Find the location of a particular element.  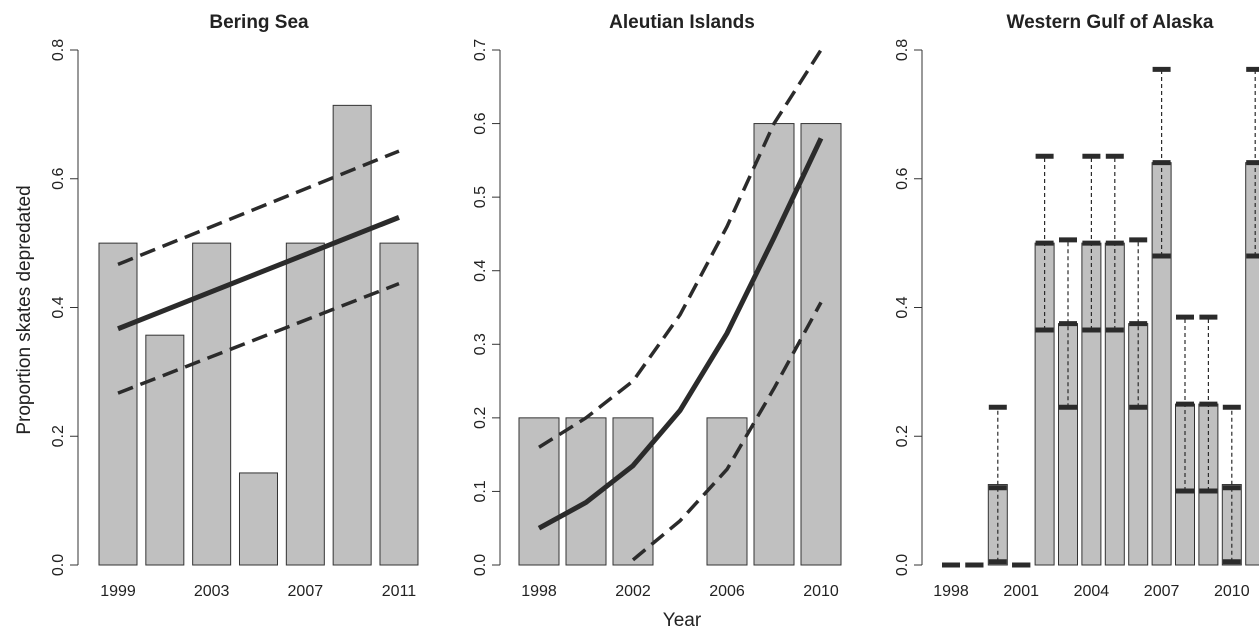

x-tick-label: 1999 is located at coordinates (118, 591).